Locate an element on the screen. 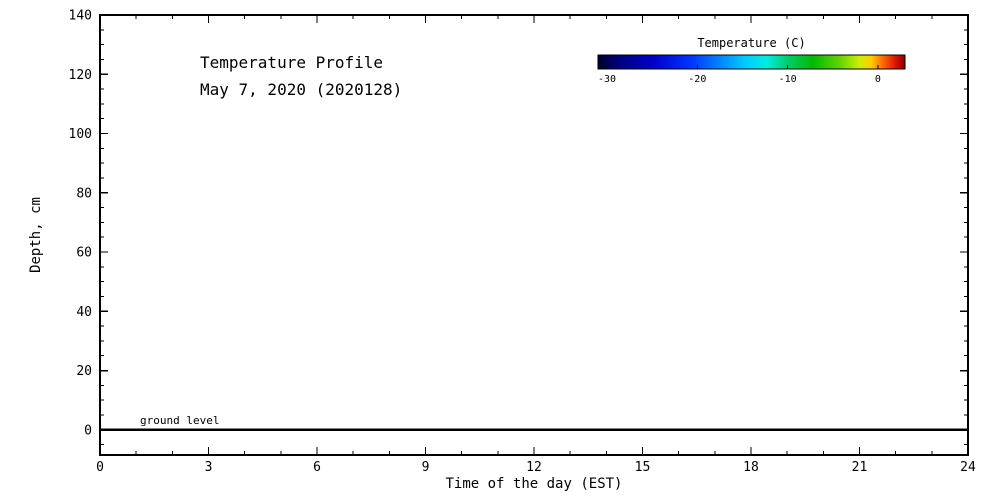  y-axis-tick-label: 100 is located at coordinates (80, 134).